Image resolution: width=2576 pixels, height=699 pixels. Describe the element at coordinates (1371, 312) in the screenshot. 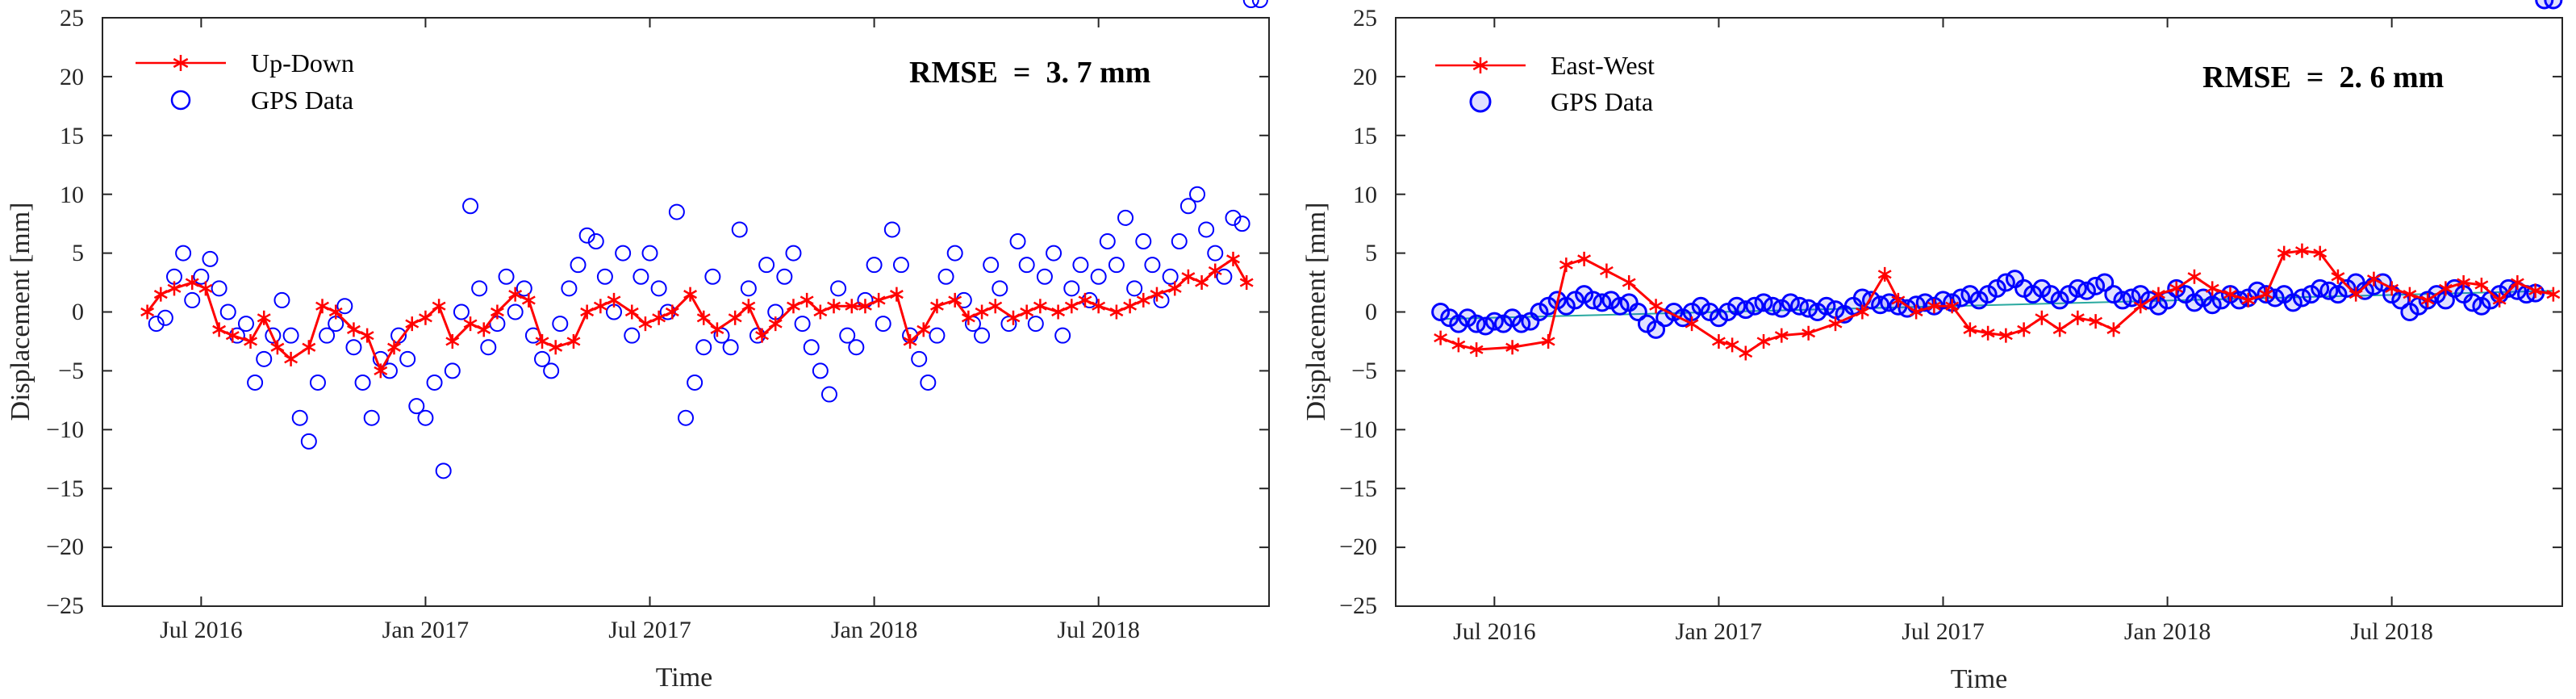

I see `y-tick-label: 0` at that location.